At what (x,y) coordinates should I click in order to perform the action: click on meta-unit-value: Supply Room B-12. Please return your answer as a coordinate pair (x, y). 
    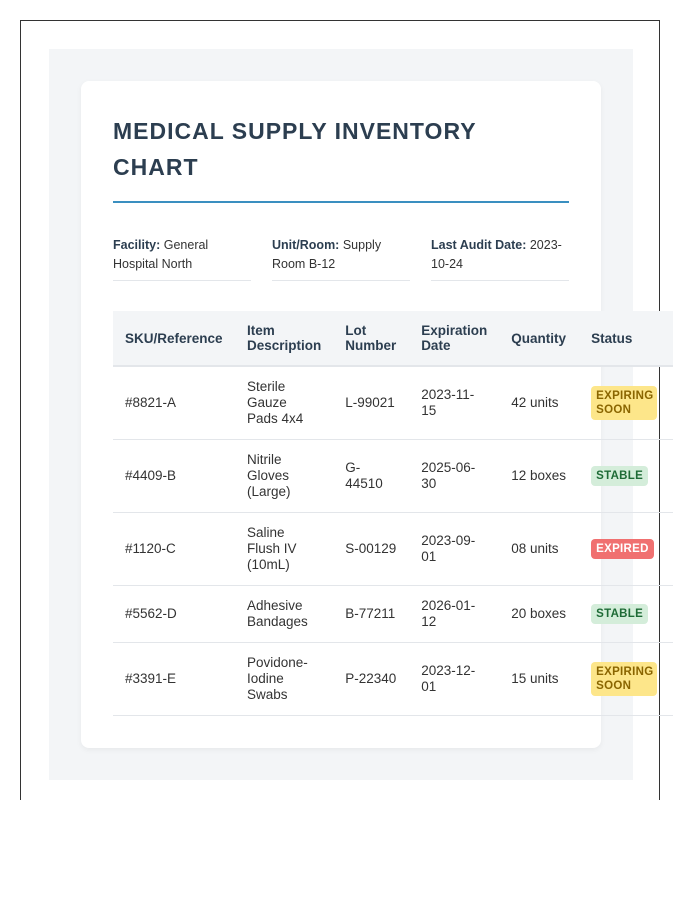
    Looking at the image, I should click on (327, 254).